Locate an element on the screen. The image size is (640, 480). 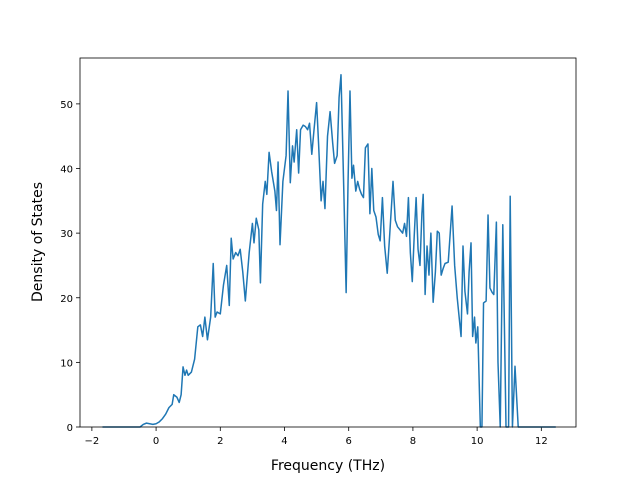
y-tick-label: 40 is located at coordinates (66, 170).